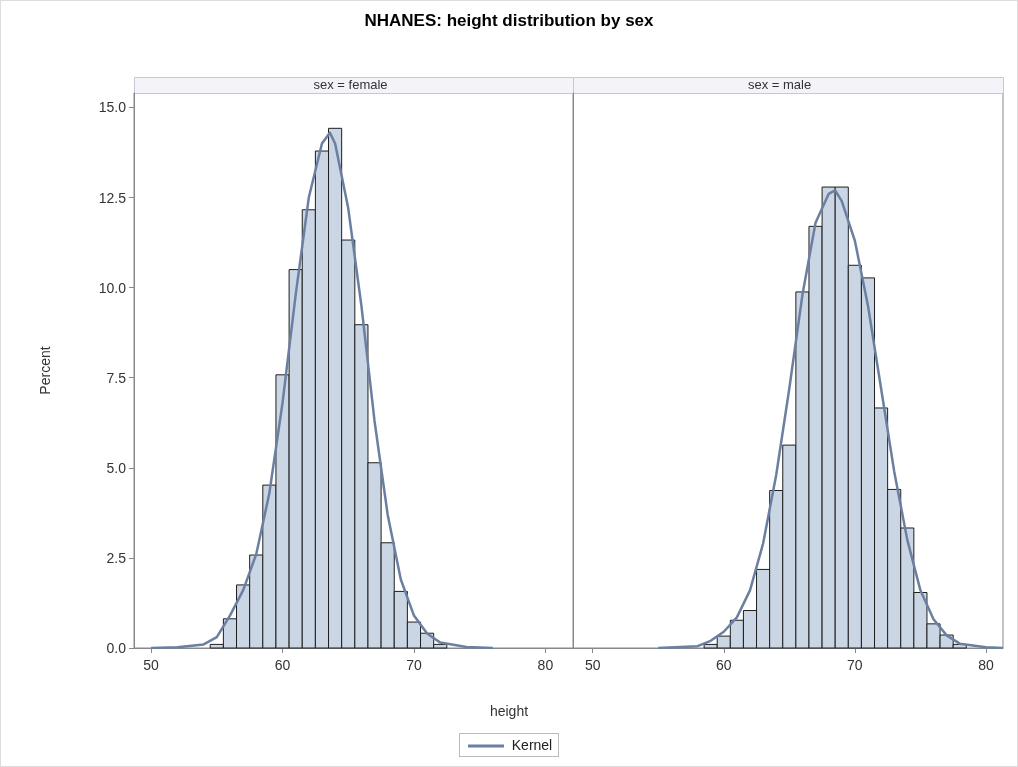  I want to click on y-tick-label: 12.5, so click(112, 197).